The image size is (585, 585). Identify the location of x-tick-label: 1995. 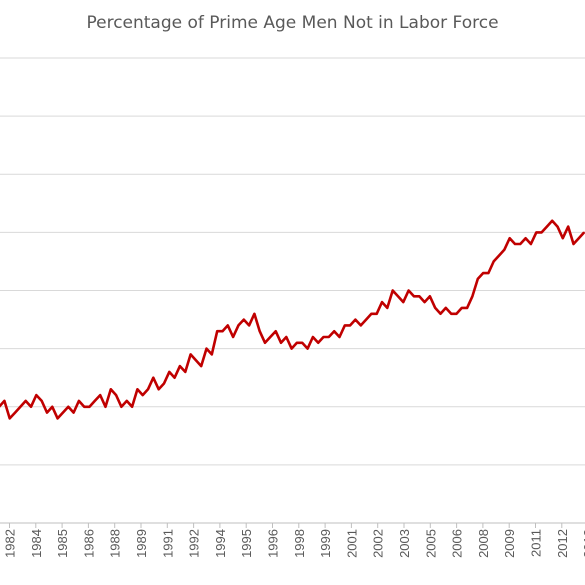
(246, 543).